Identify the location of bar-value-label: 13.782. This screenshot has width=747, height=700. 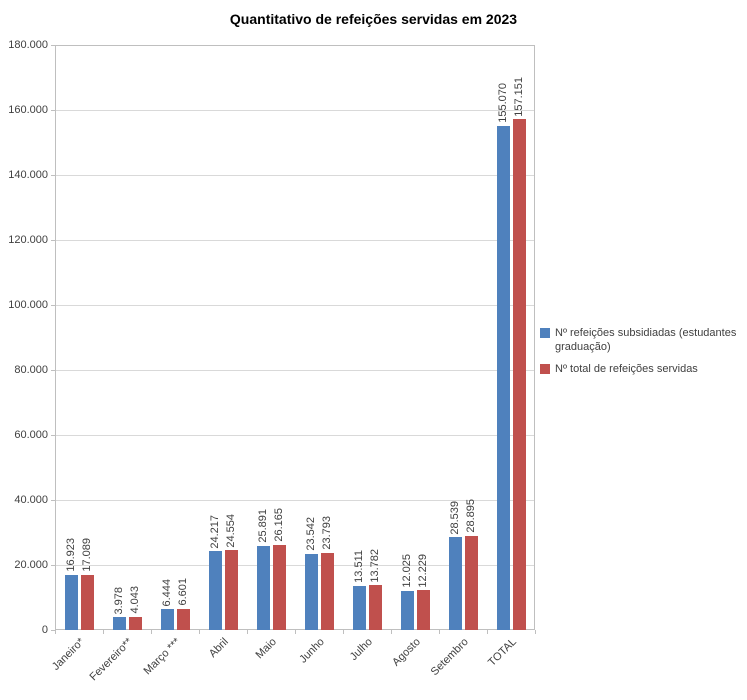
(375, 565).